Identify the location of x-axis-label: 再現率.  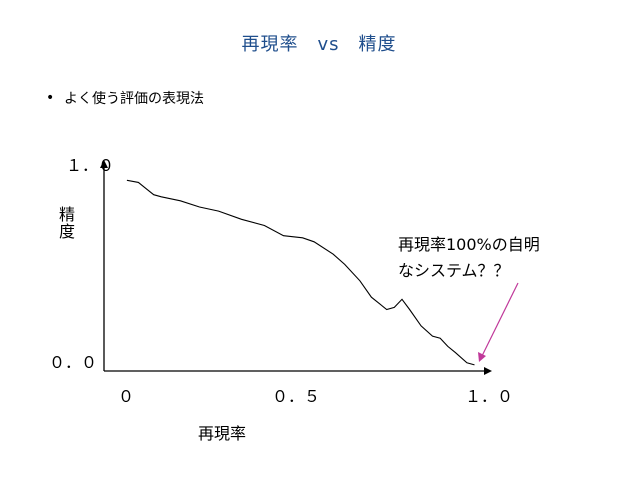
(222, 433).